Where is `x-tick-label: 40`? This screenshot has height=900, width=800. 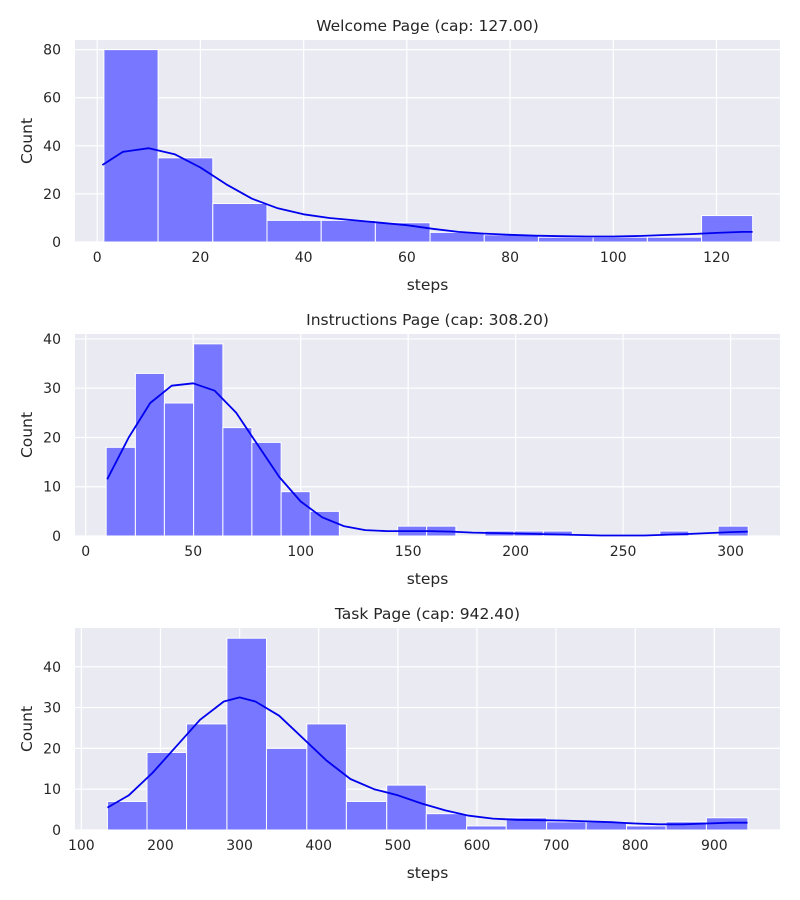
x-tick-label: 40 is located at coordinates (304, 258).